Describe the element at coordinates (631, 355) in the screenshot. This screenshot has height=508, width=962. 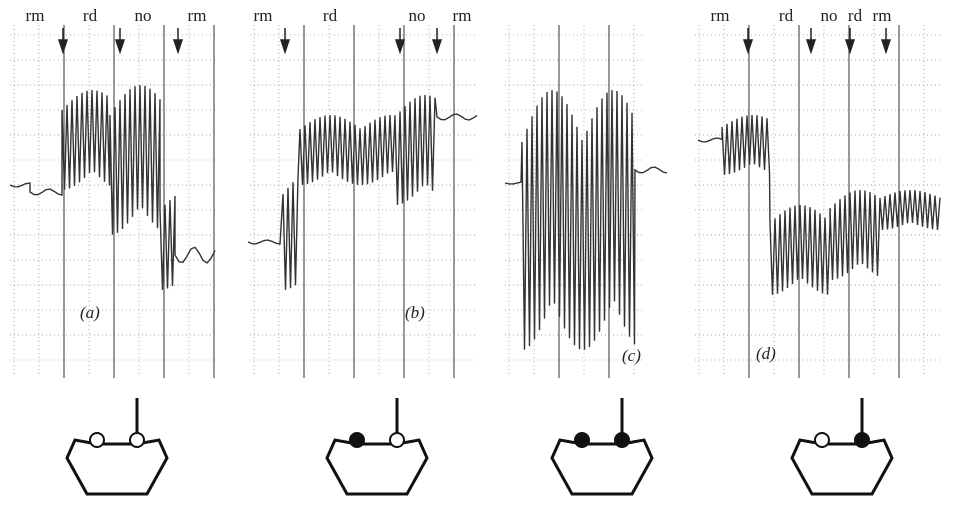
I see `panel-label: (c)` at that location.